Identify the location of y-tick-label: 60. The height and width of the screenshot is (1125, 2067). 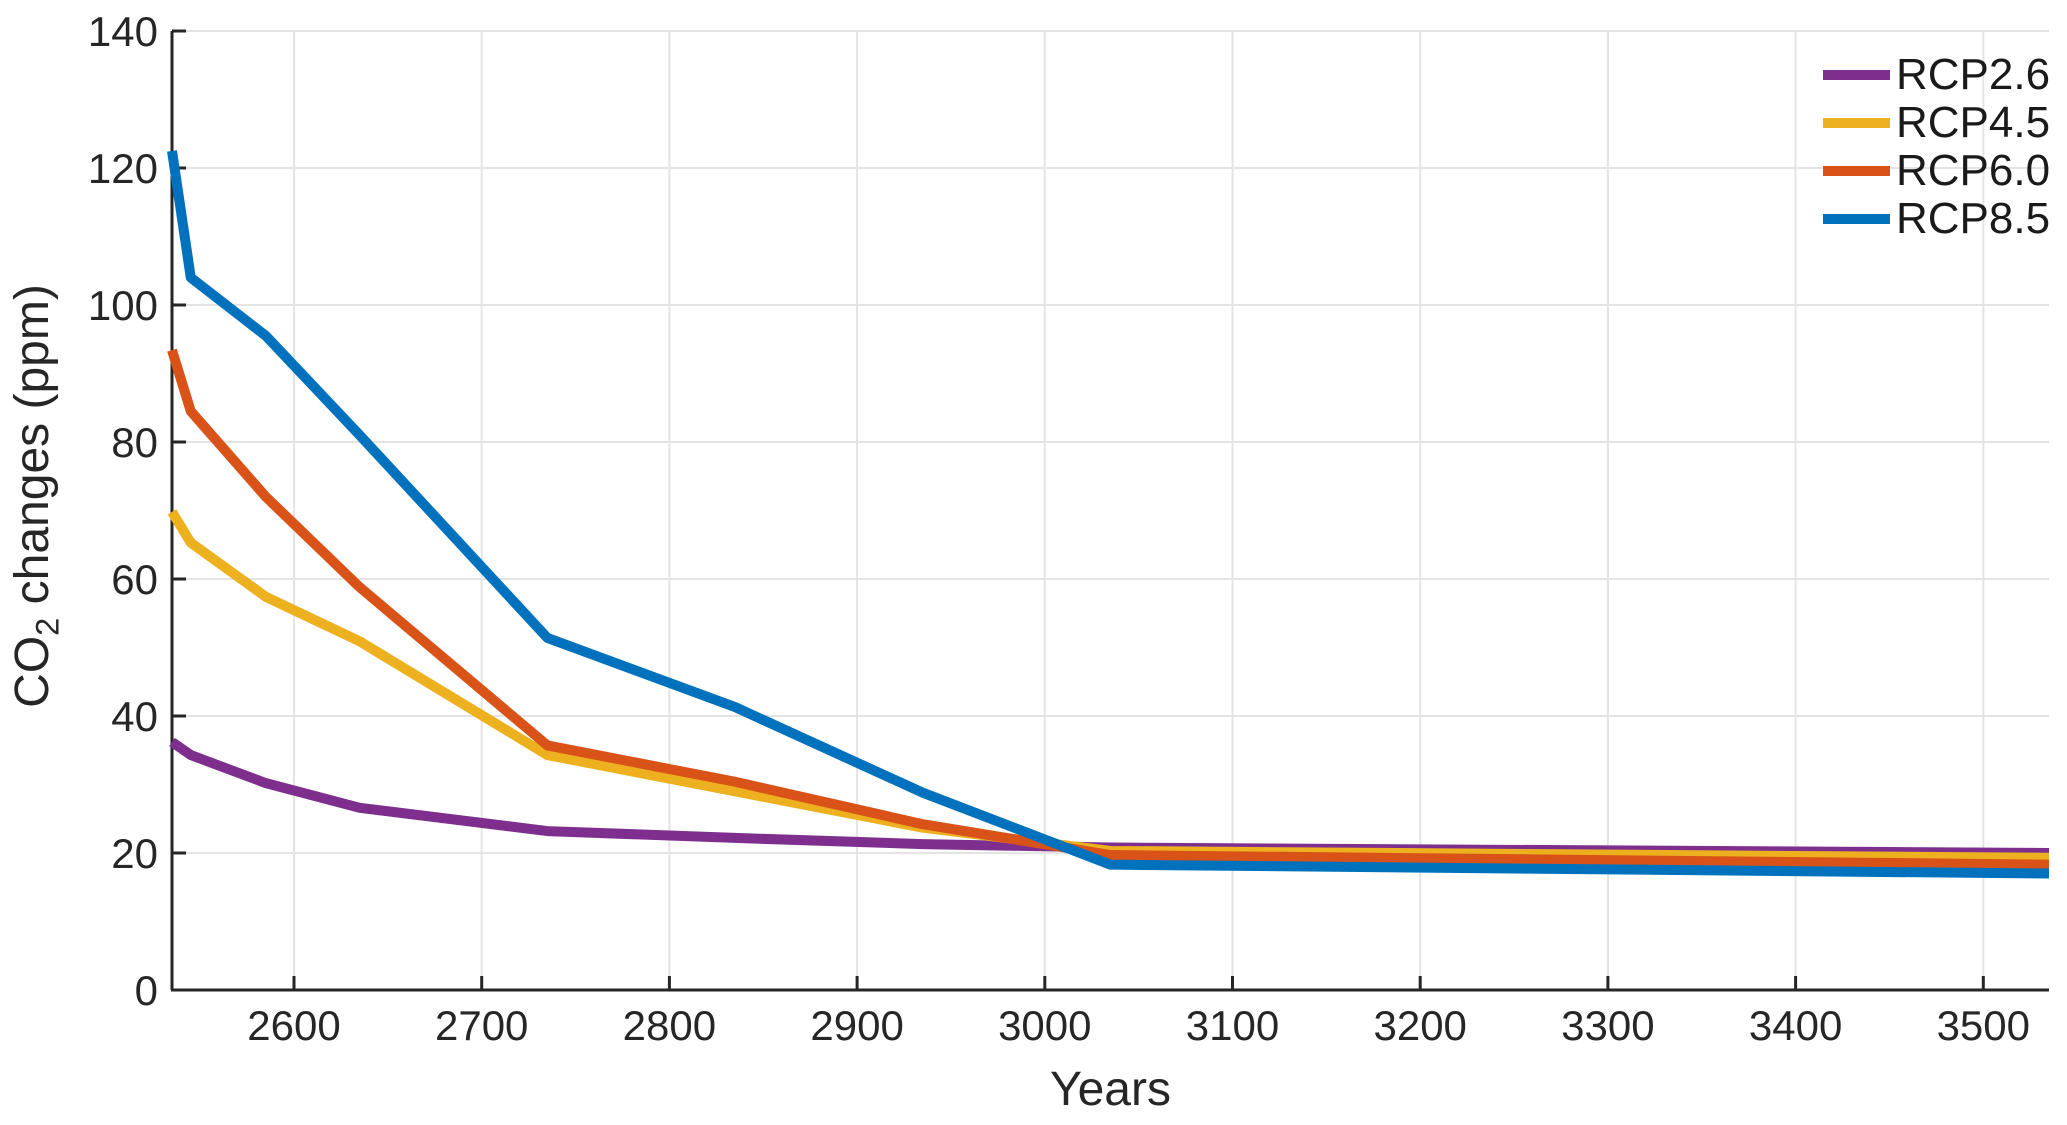
(134, 579).